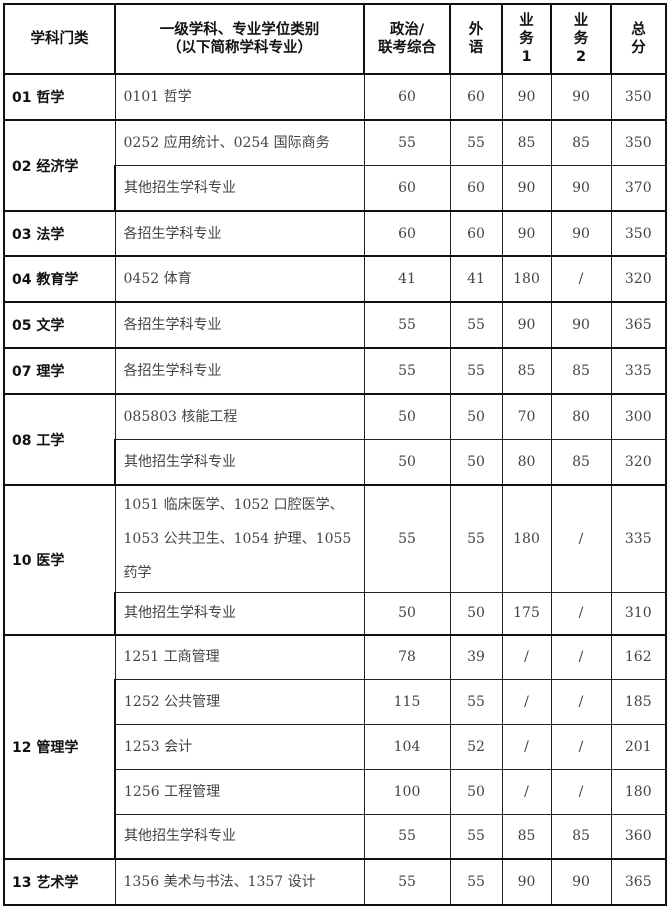 This screenshot has width=669, height=906. Describe the element at coordinates (239, 142) in the screenshot. I see `subject-cell: 0252 应用统计、0254 国际商务` at that location.